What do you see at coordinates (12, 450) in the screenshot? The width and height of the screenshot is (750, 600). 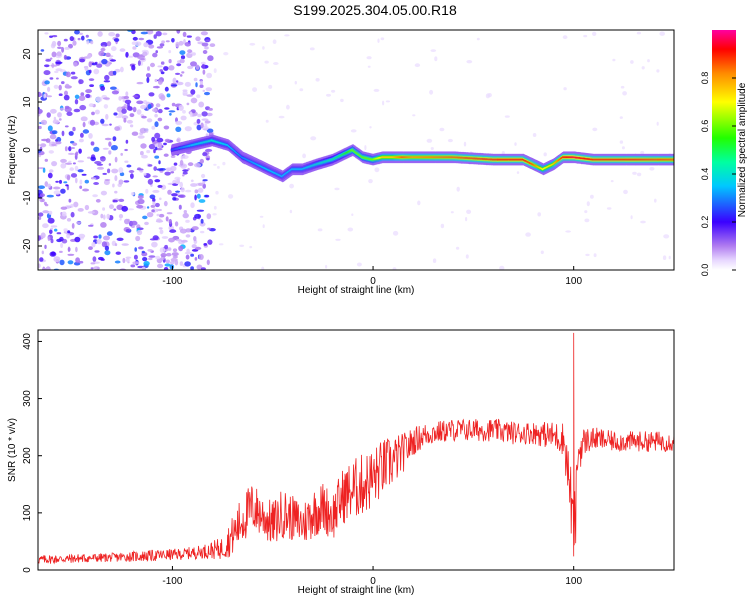 I see `snr-y-label: SNR (10 * v/v)` at bounding box center [12, 450].